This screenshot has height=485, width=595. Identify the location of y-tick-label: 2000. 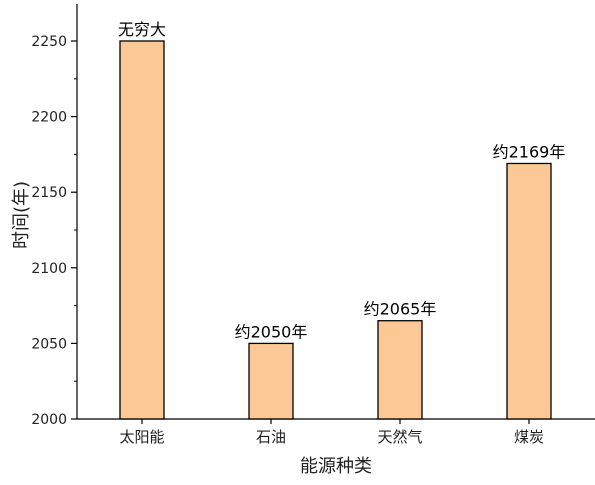
(49, 420).